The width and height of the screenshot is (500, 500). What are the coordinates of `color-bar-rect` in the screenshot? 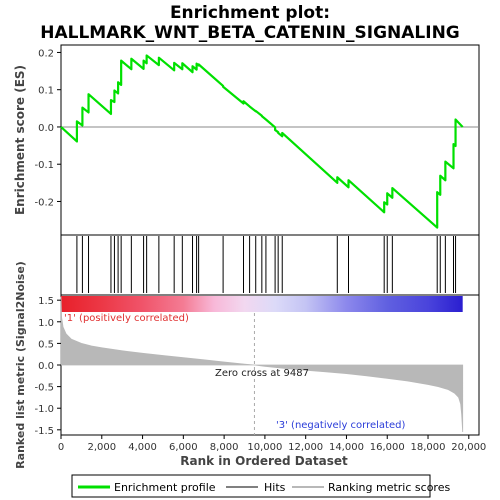 It's located at (262, 304).